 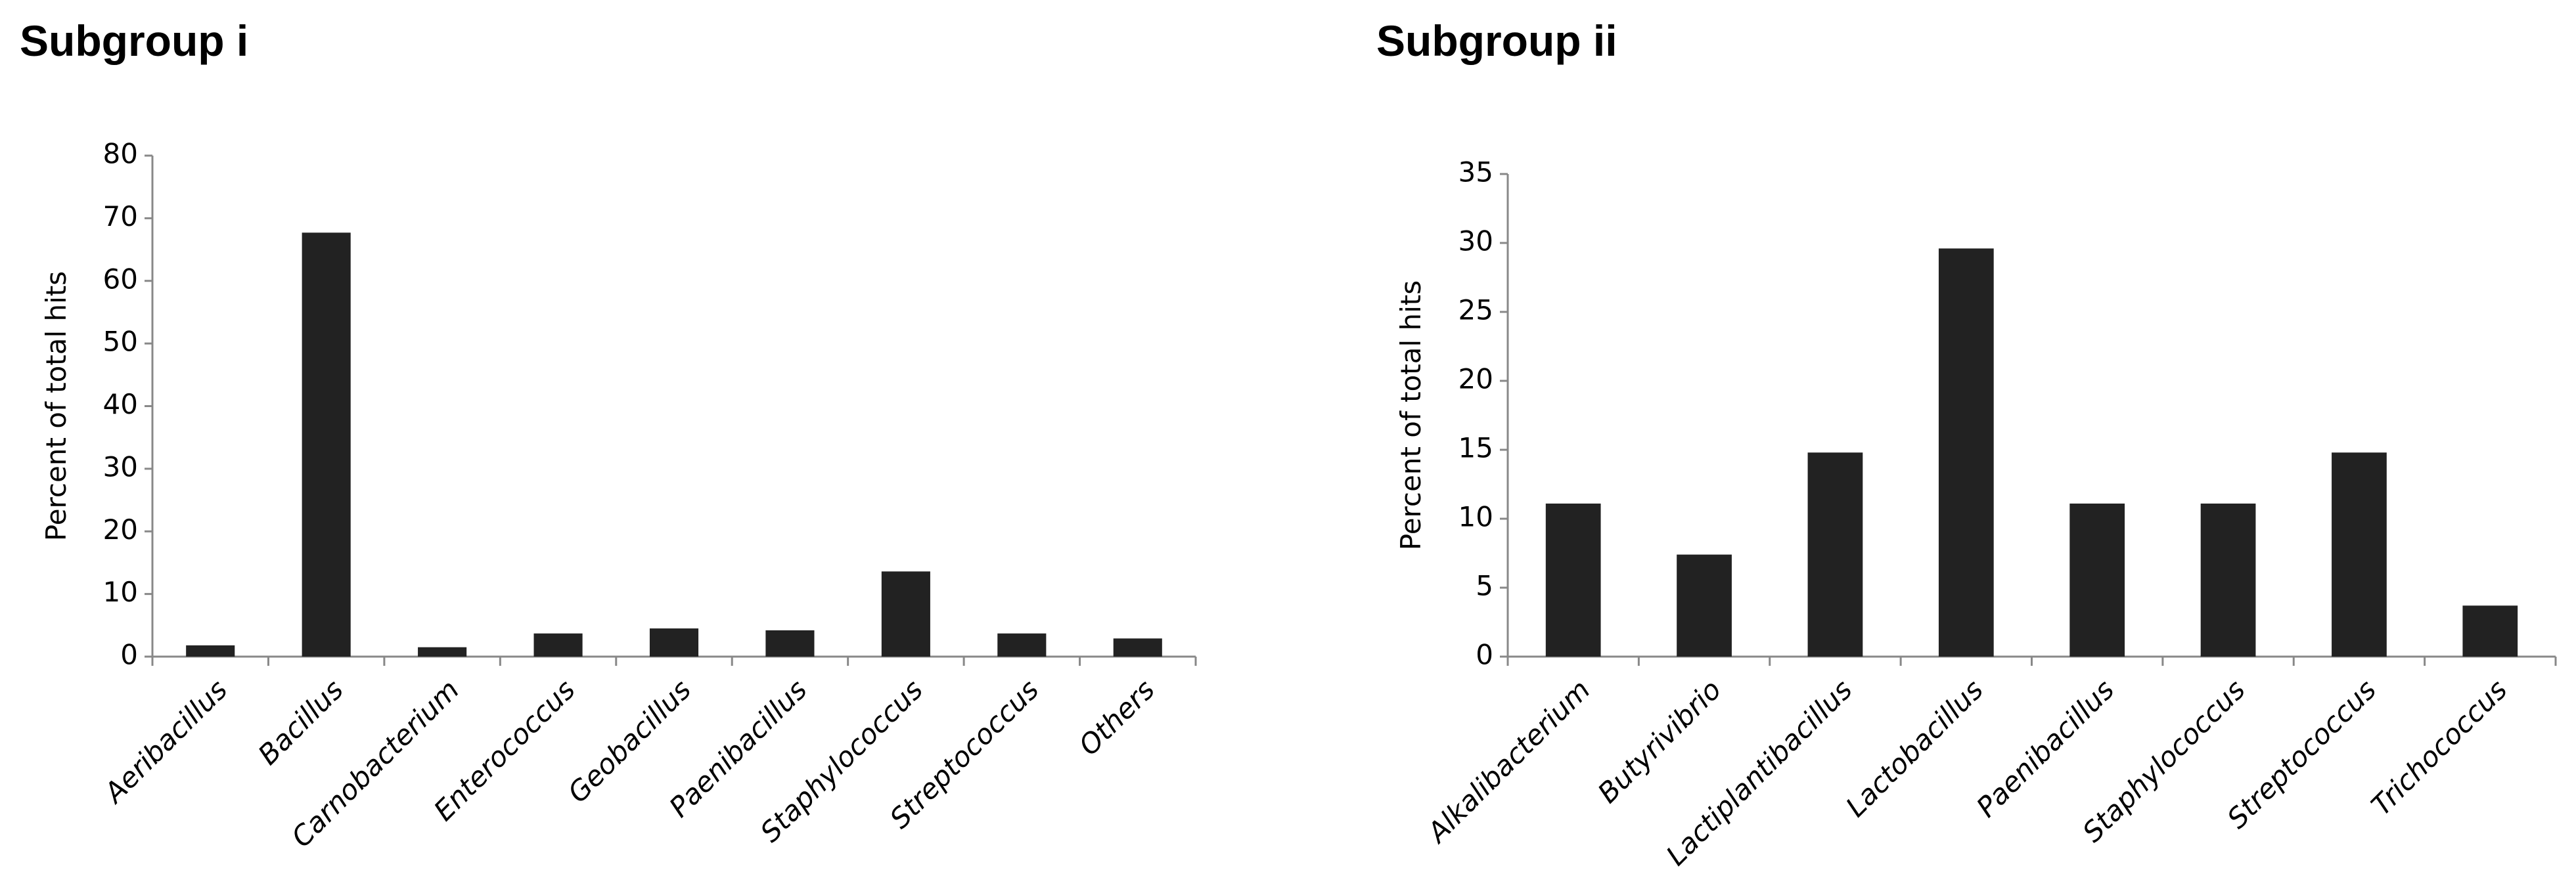 What do you see at coordinates (1475, 448) in the screenshot?
I see `y-tick-label: 15` at bounding box center [1475, 448].